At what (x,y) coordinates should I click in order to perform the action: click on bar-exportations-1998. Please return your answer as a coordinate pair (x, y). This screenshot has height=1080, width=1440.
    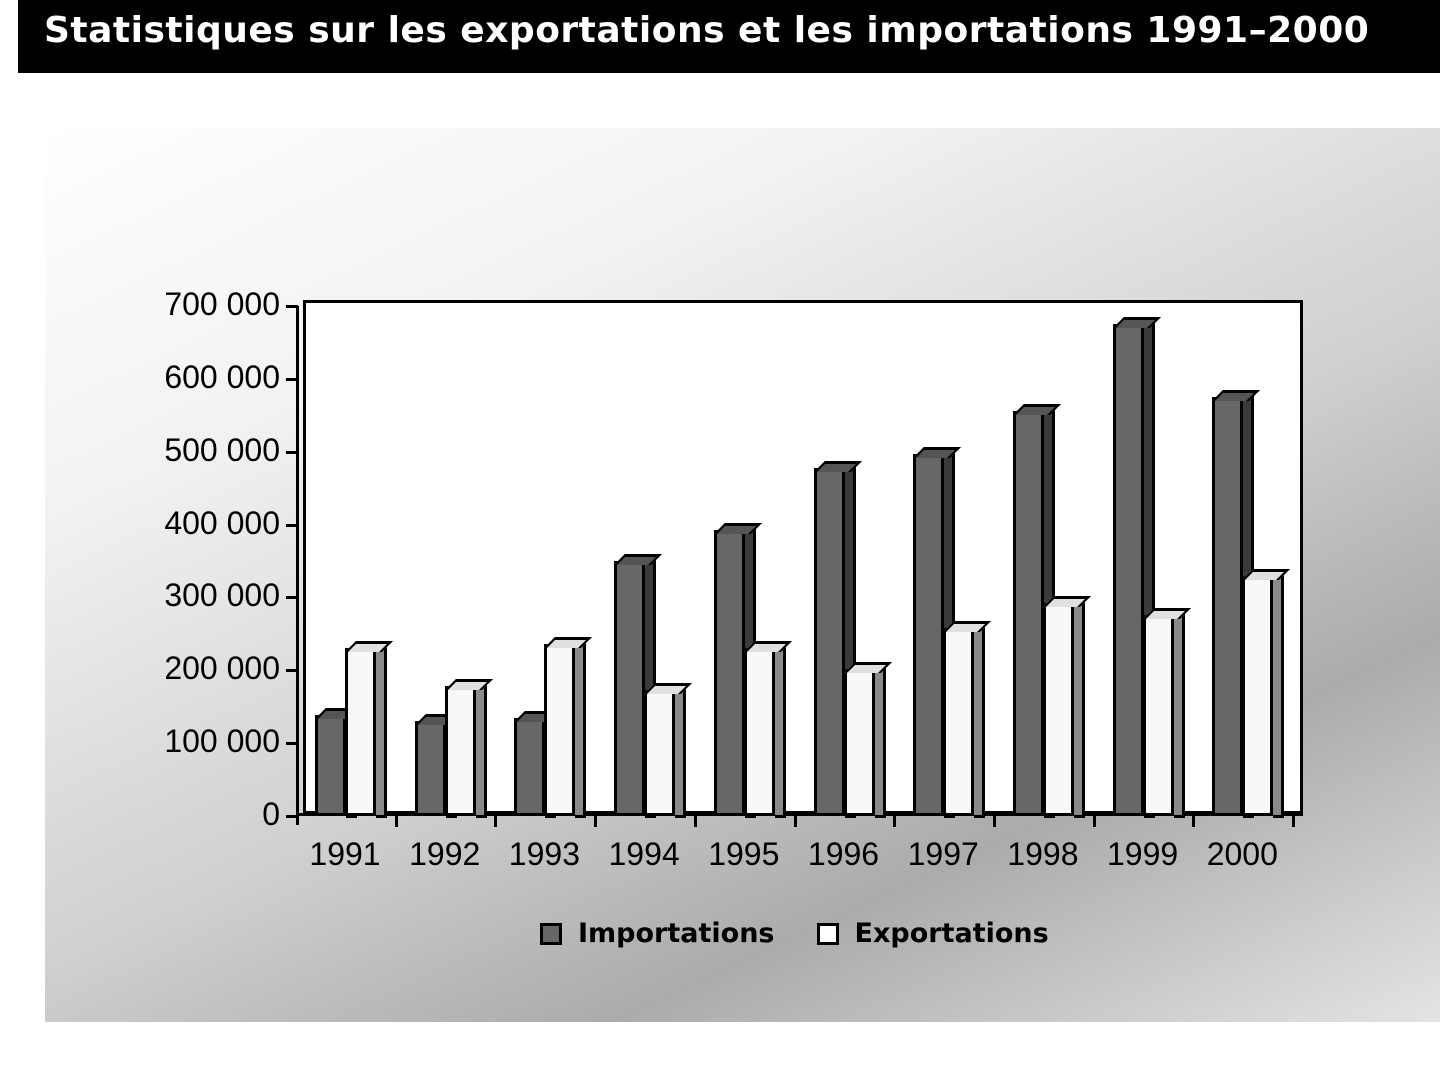
    Looking at the image, I should click on (1066, 706).